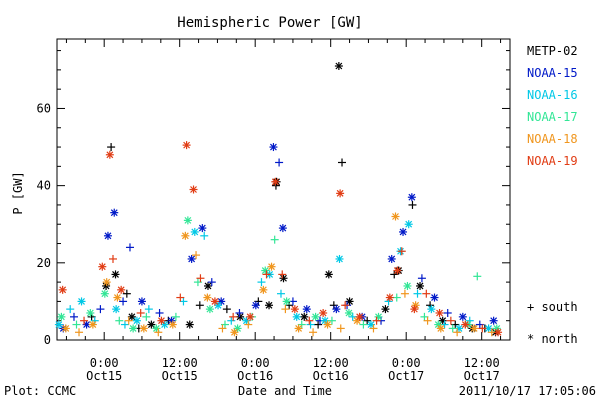  I want to click on legend-item-noaa-17: NOAA-17, so click(552, 117).